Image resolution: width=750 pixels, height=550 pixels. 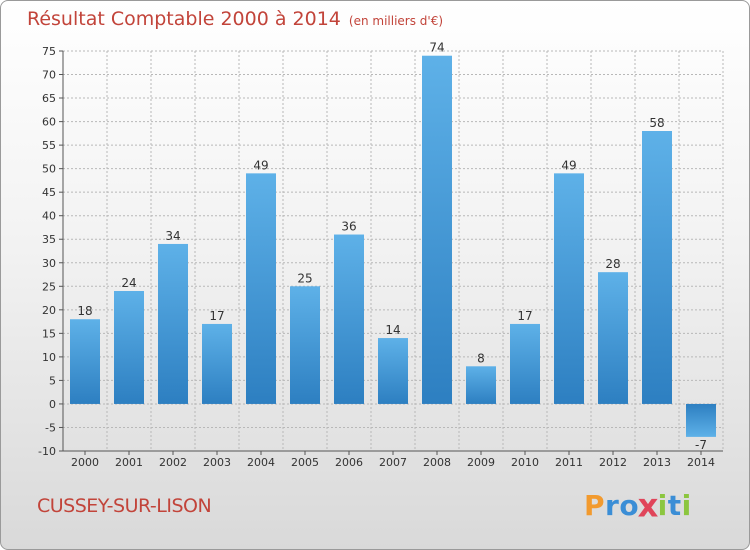 I want to click on data-label-2012: 28, so click(x=612, y=264).